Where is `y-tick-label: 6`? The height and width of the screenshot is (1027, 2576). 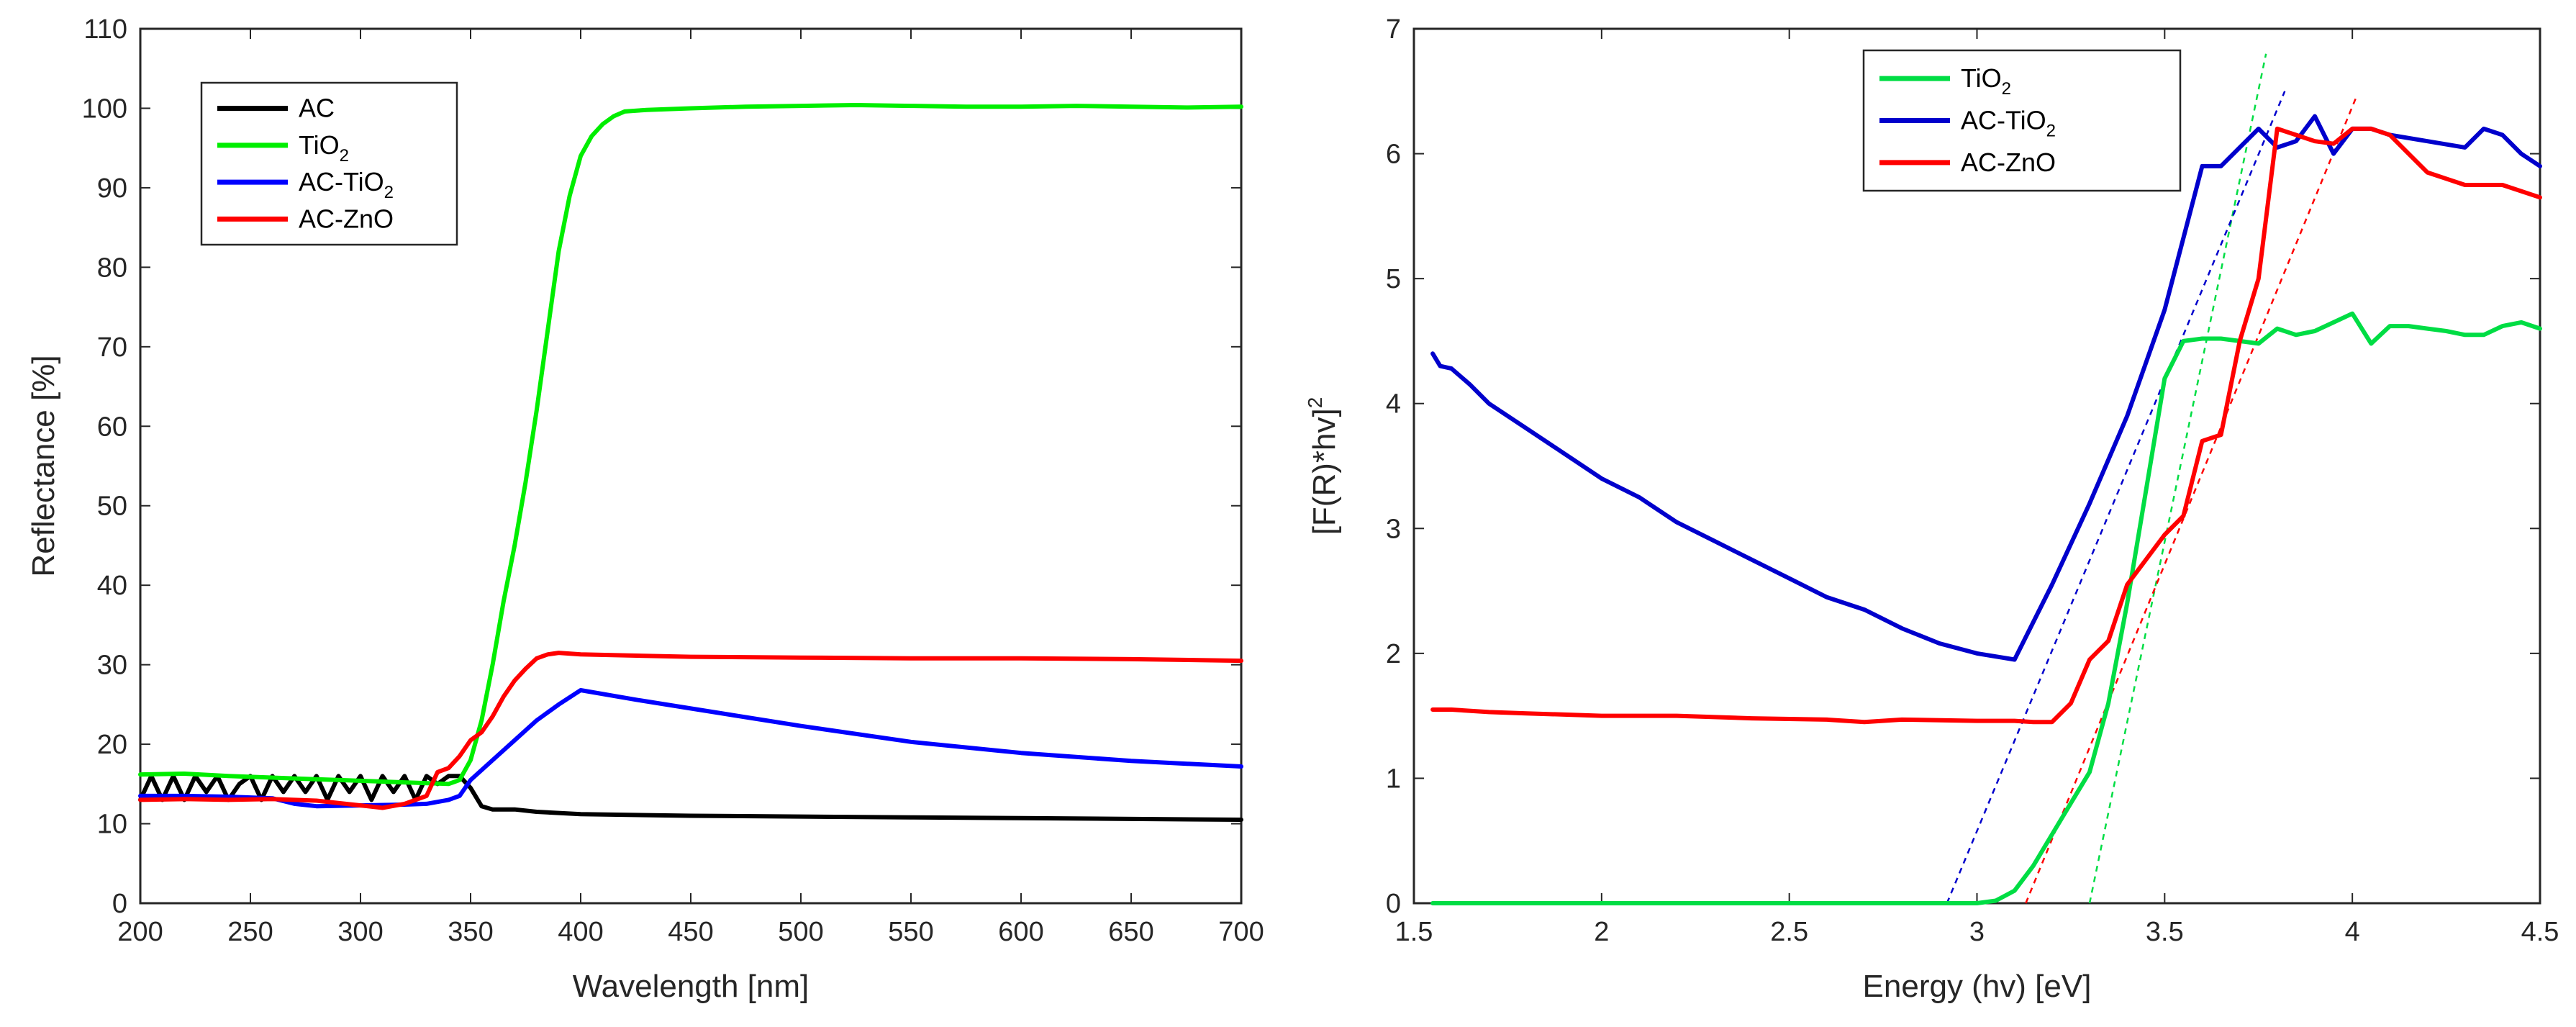
y-tick-label: 6 is located at coordinates (1393, 155).